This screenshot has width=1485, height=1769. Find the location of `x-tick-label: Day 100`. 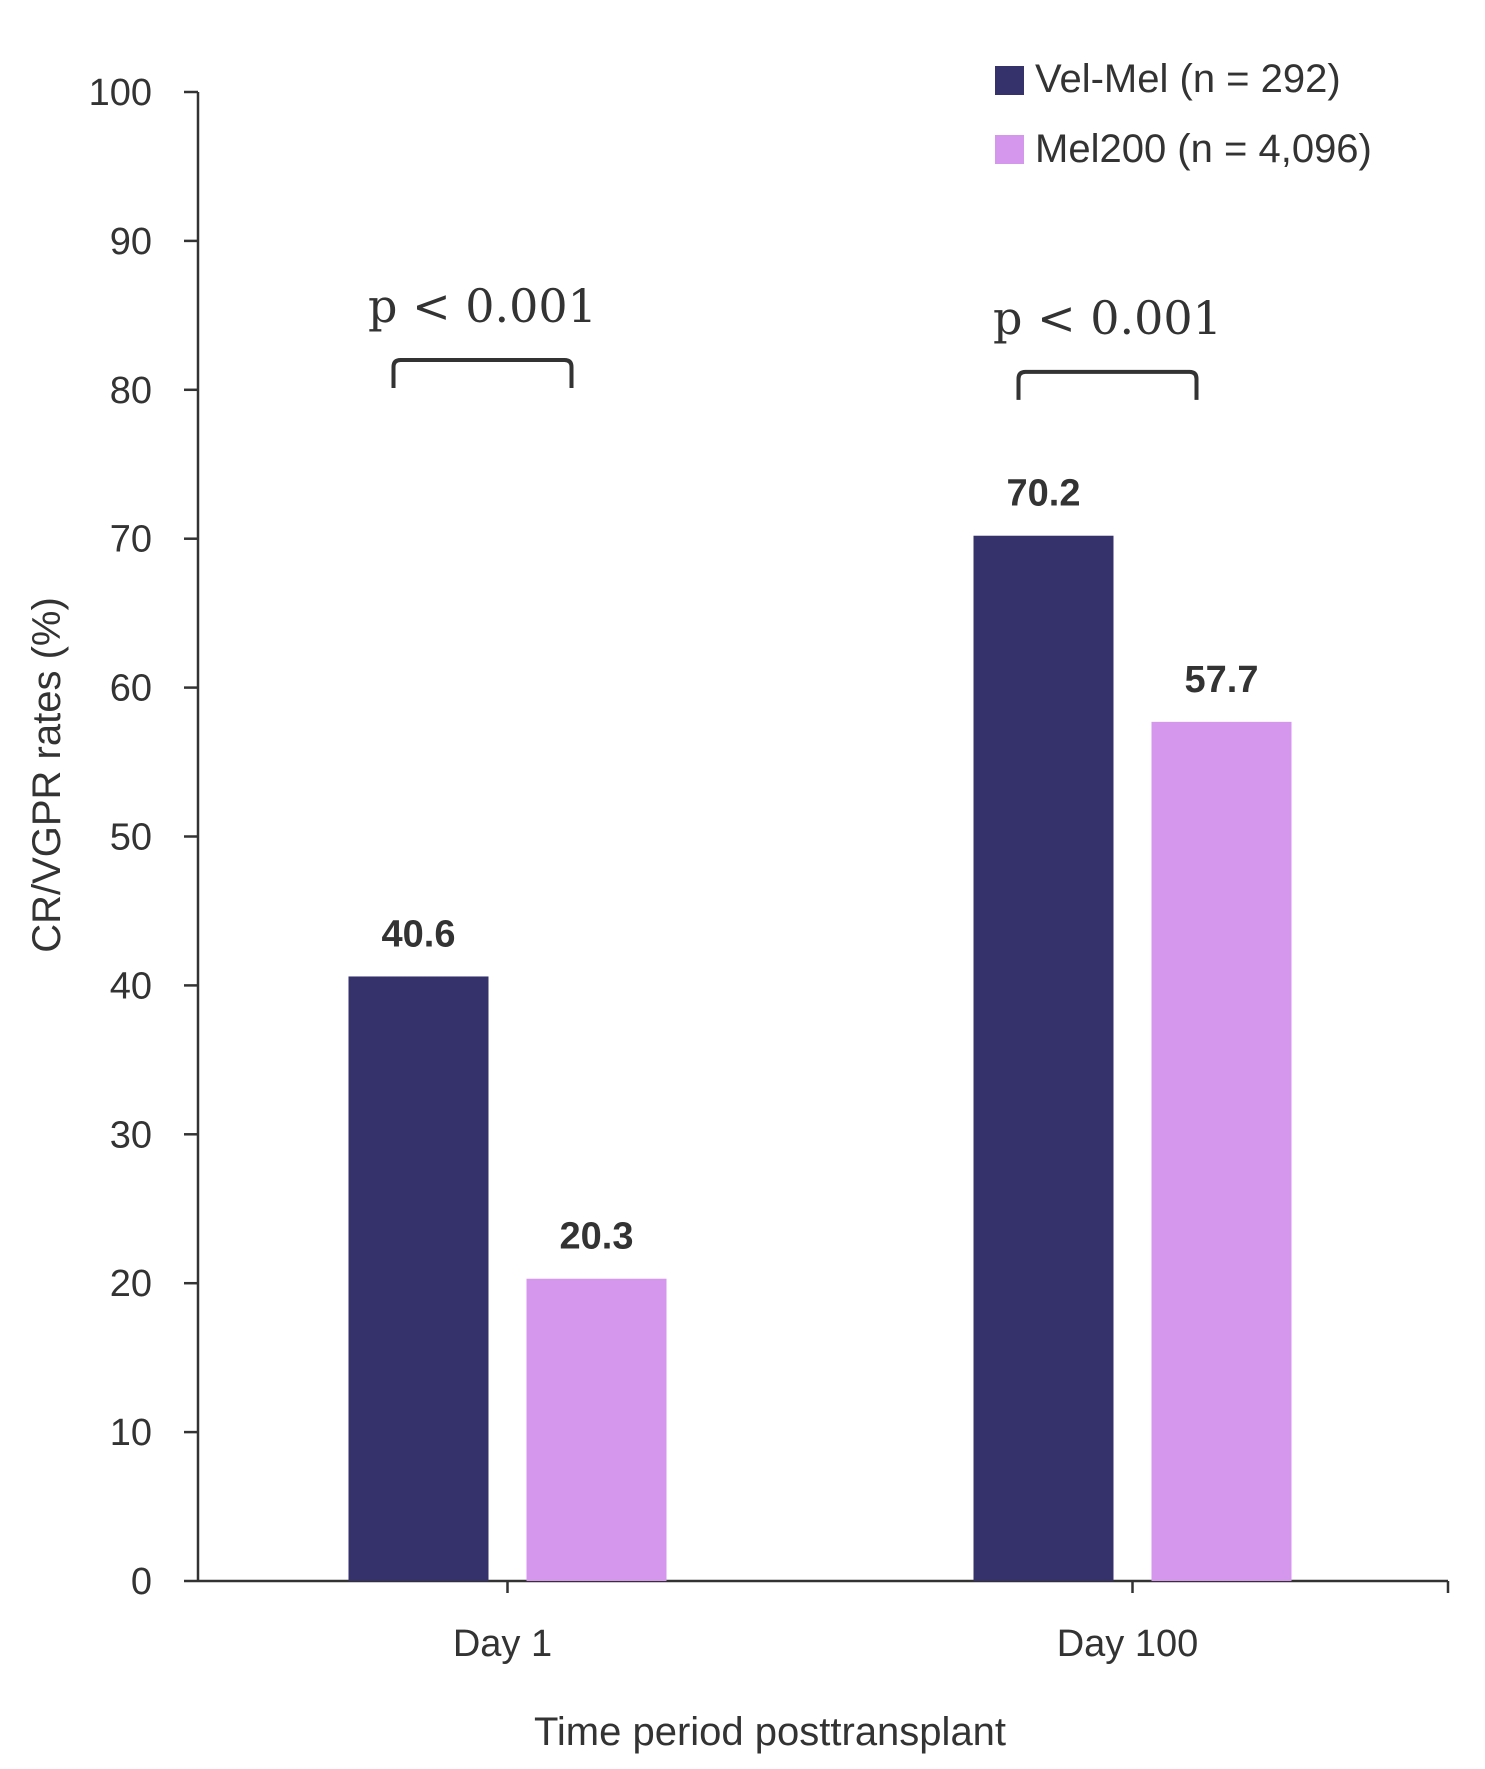

x-tick-label: Day 100 is located at coordinates (1128, 1644).